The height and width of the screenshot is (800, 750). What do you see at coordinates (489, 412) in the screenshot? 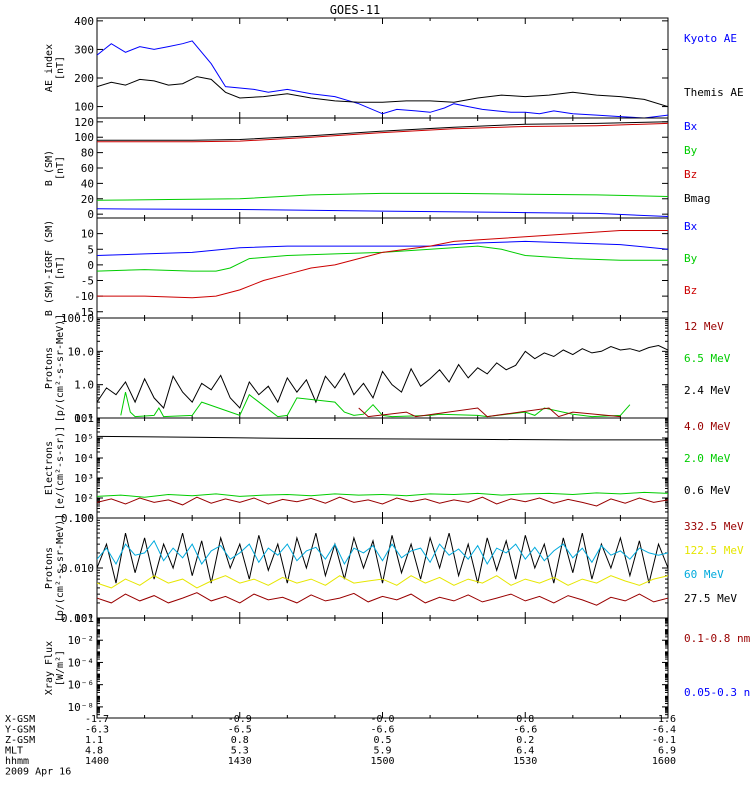
I see `series-12-mev` at bounding box center [489, 412].